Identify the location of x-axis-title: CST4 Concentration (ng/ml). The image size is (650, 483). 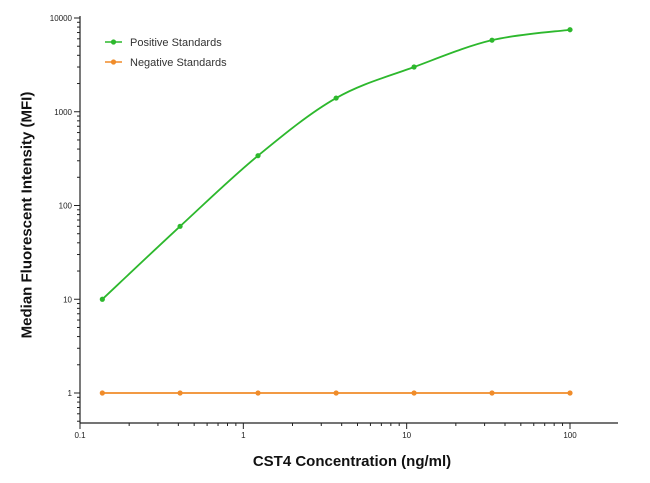
(352, 461).